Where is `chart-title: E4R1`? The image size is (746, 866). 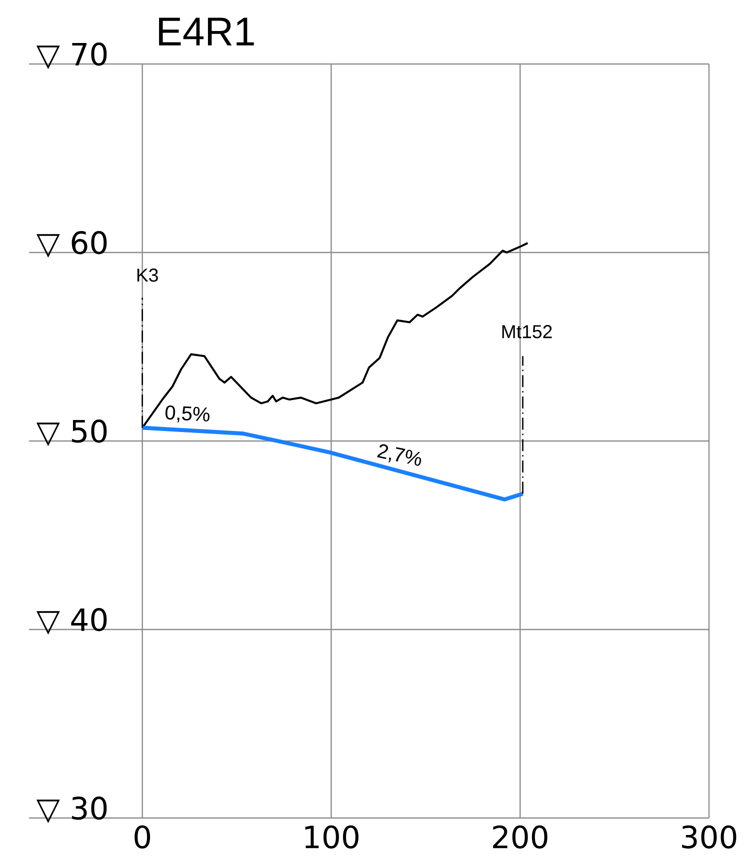 chart-title: E4R1 is located at coordinates (206, 32).